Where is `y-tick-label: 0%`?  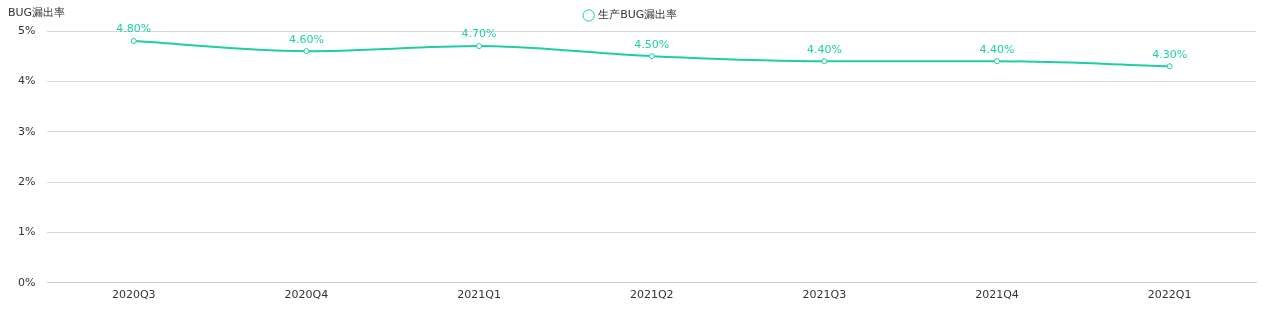
y-tick-label: 0% is located at coordinates (27, 282).